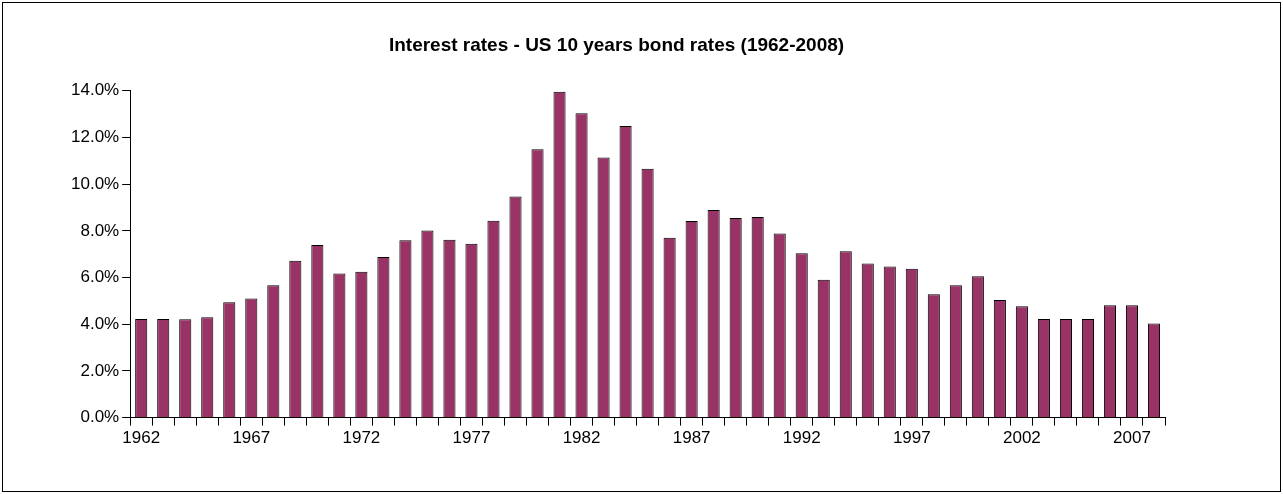 The image size is (1283, 494). Describe the element at coordinates (100, 417) in the screenshot. I see `y-tick-label: 0.0%` at that location.